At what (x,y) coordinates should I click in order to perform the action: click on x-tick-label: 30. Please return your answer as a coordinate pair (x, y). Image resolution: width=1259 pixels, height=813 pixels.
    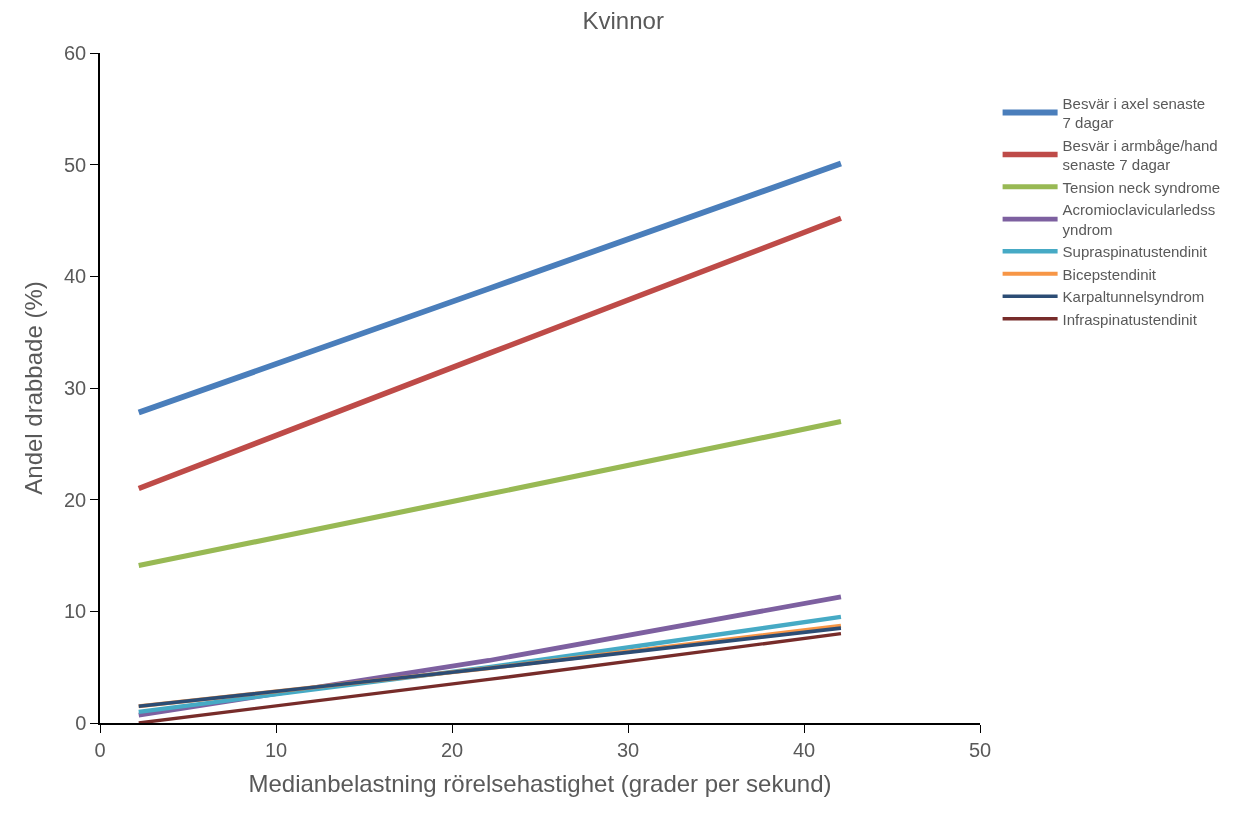
    Looking at the image, I should click on (628, 749).